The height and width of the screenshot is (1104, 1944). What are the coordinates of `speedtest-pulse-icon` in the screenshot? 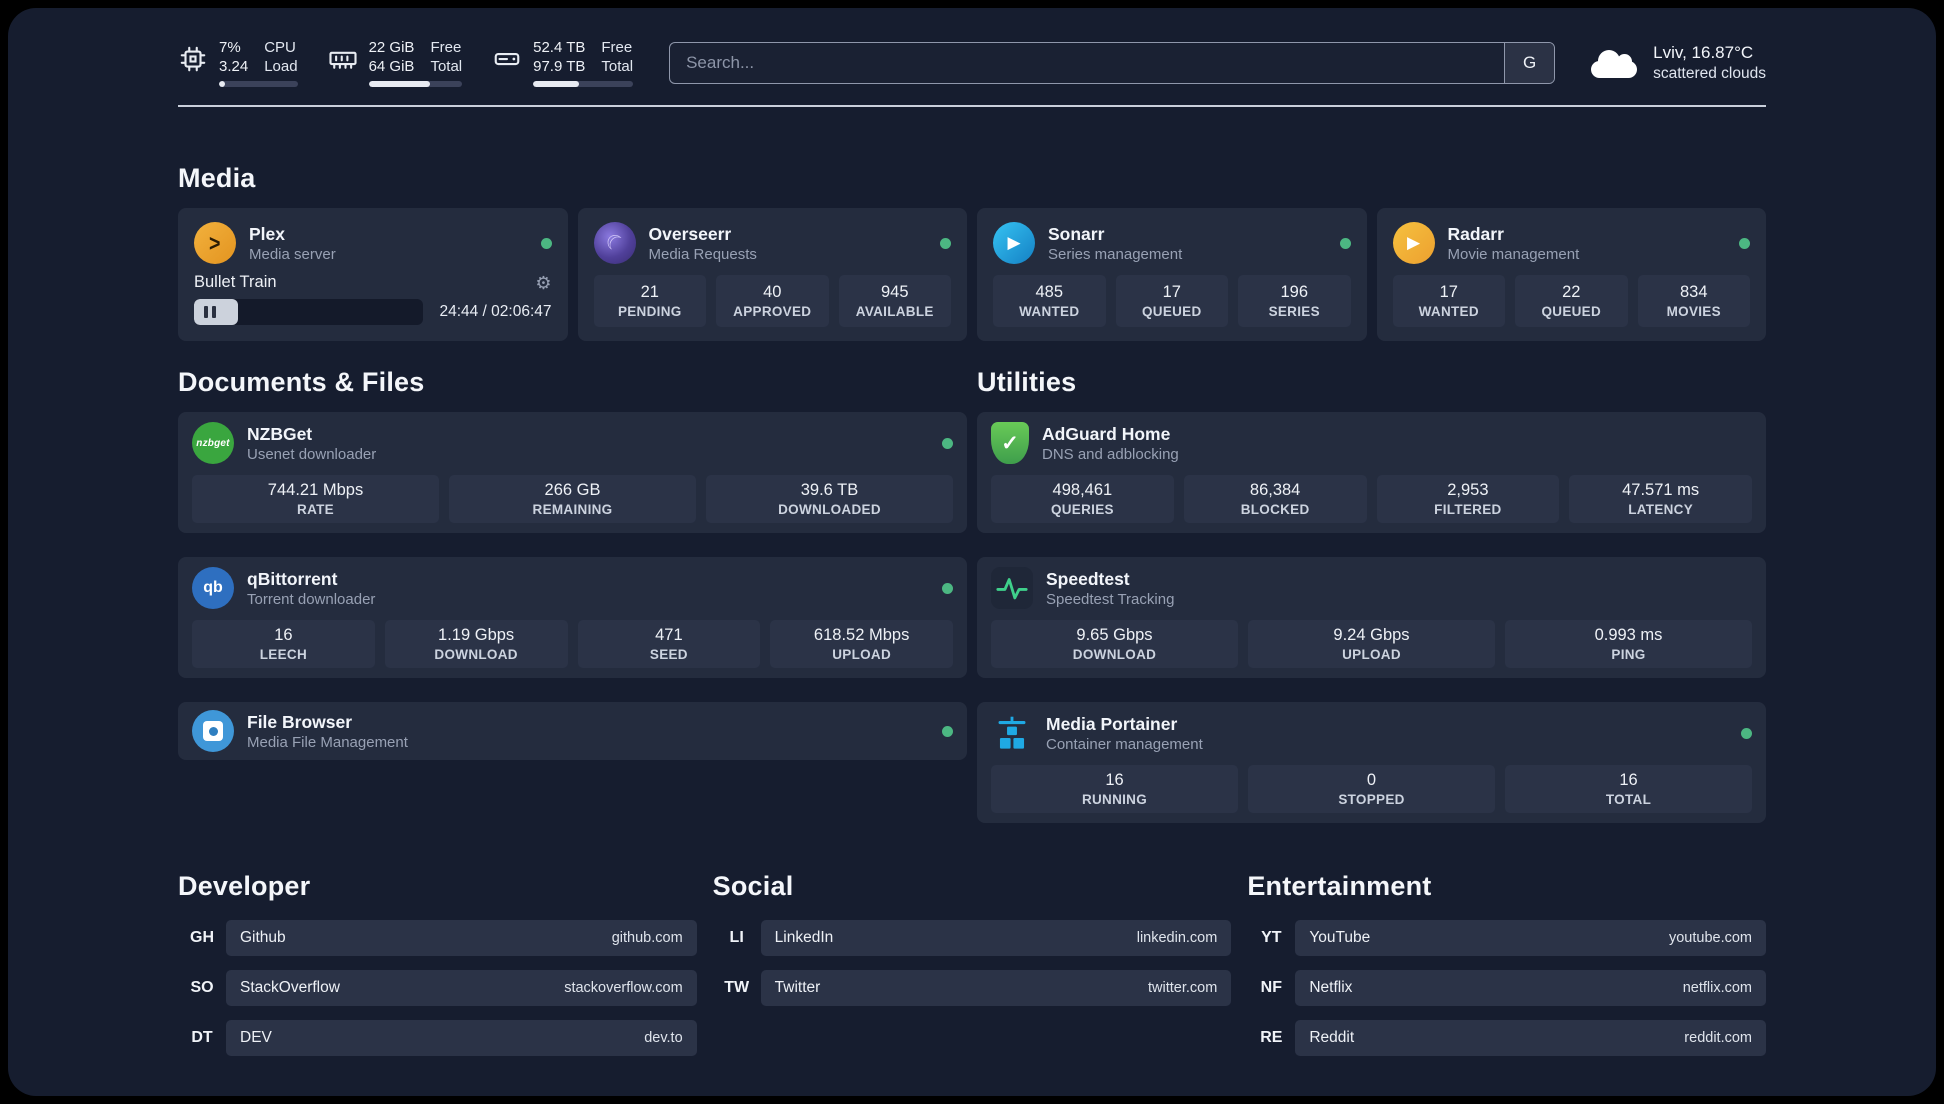 It's located at (1012, 588).